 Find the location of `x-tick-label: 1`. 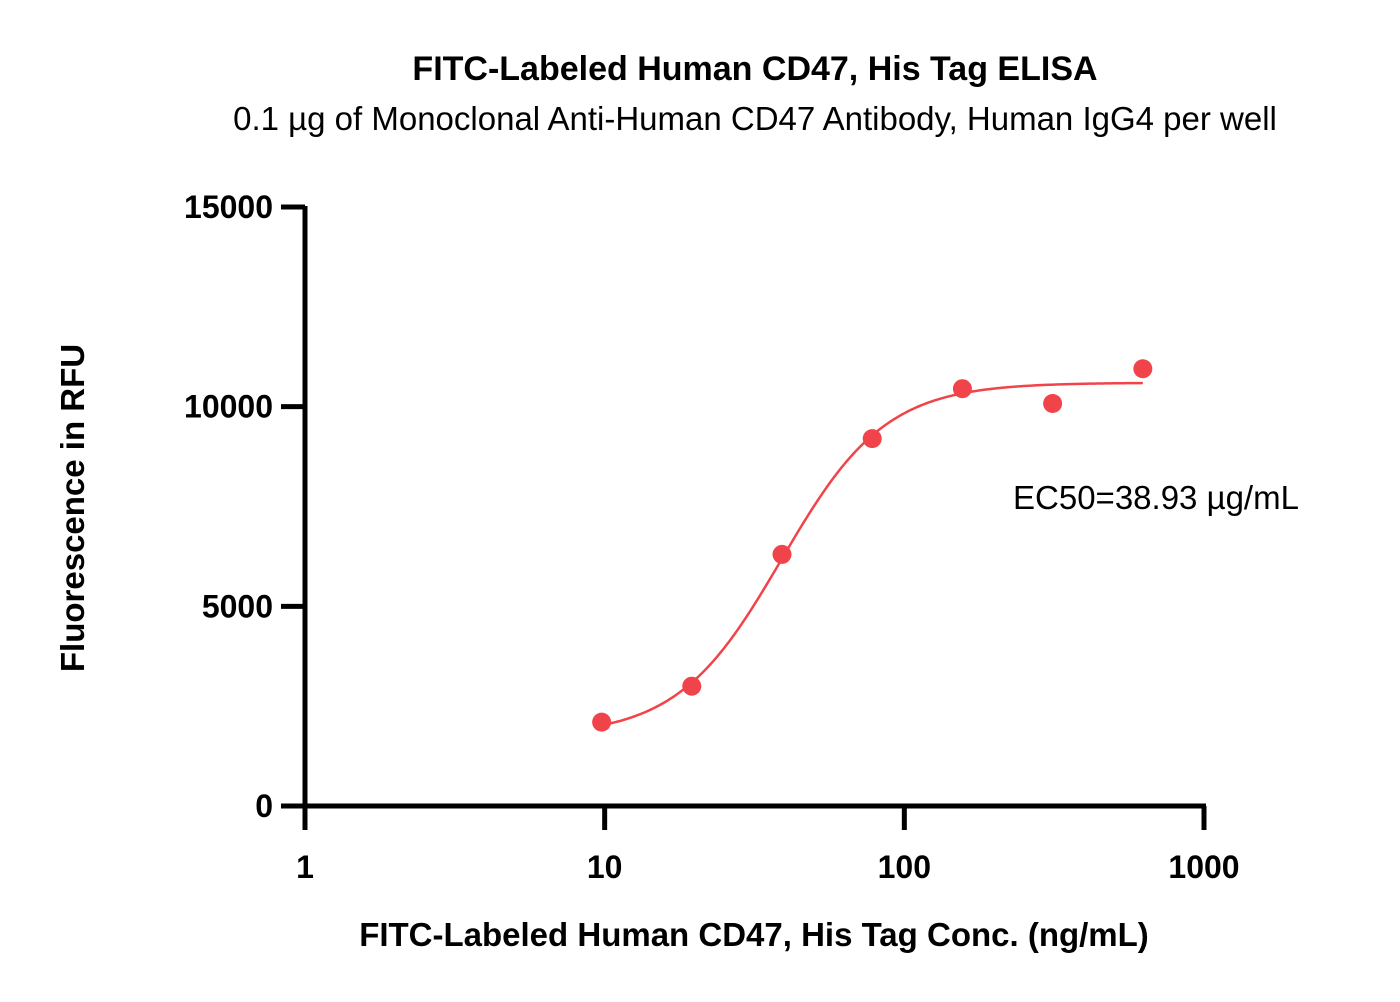

x-tick-label: 1 is located at coordinates (305, 867).